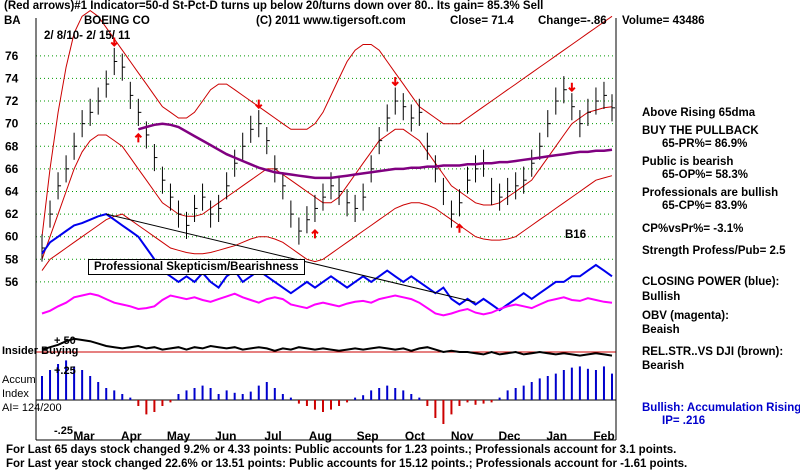 This screenshot has height=473, width=800. What do you see at coordinates (415, 436) in the screenshot?
I see `month-tick-label: Oct` at bounding box center [415, 436].